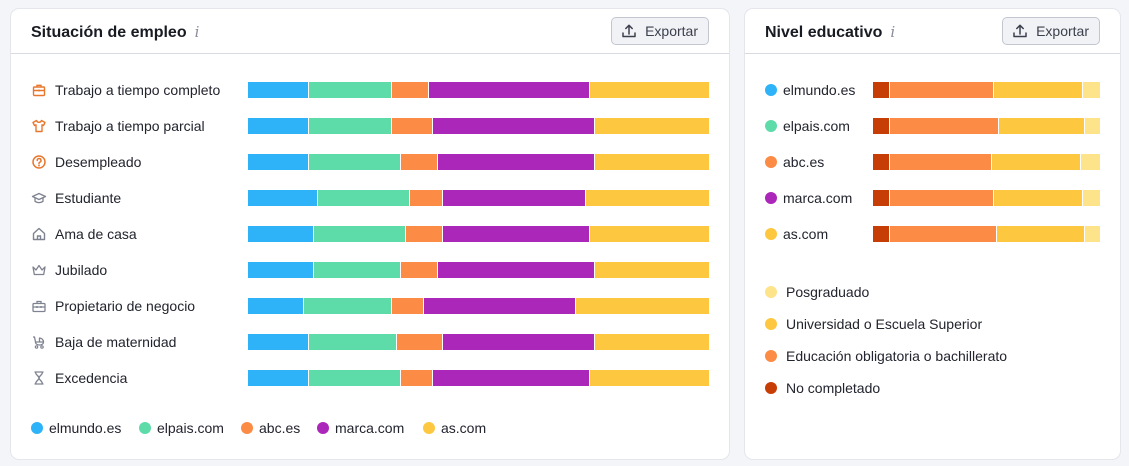 This screenshot has width=1129, height=466. What do you see at coordinates (818, 198) in the screenshot?
I see `education-row-label: marca.com` at bounding box center [818, 198].